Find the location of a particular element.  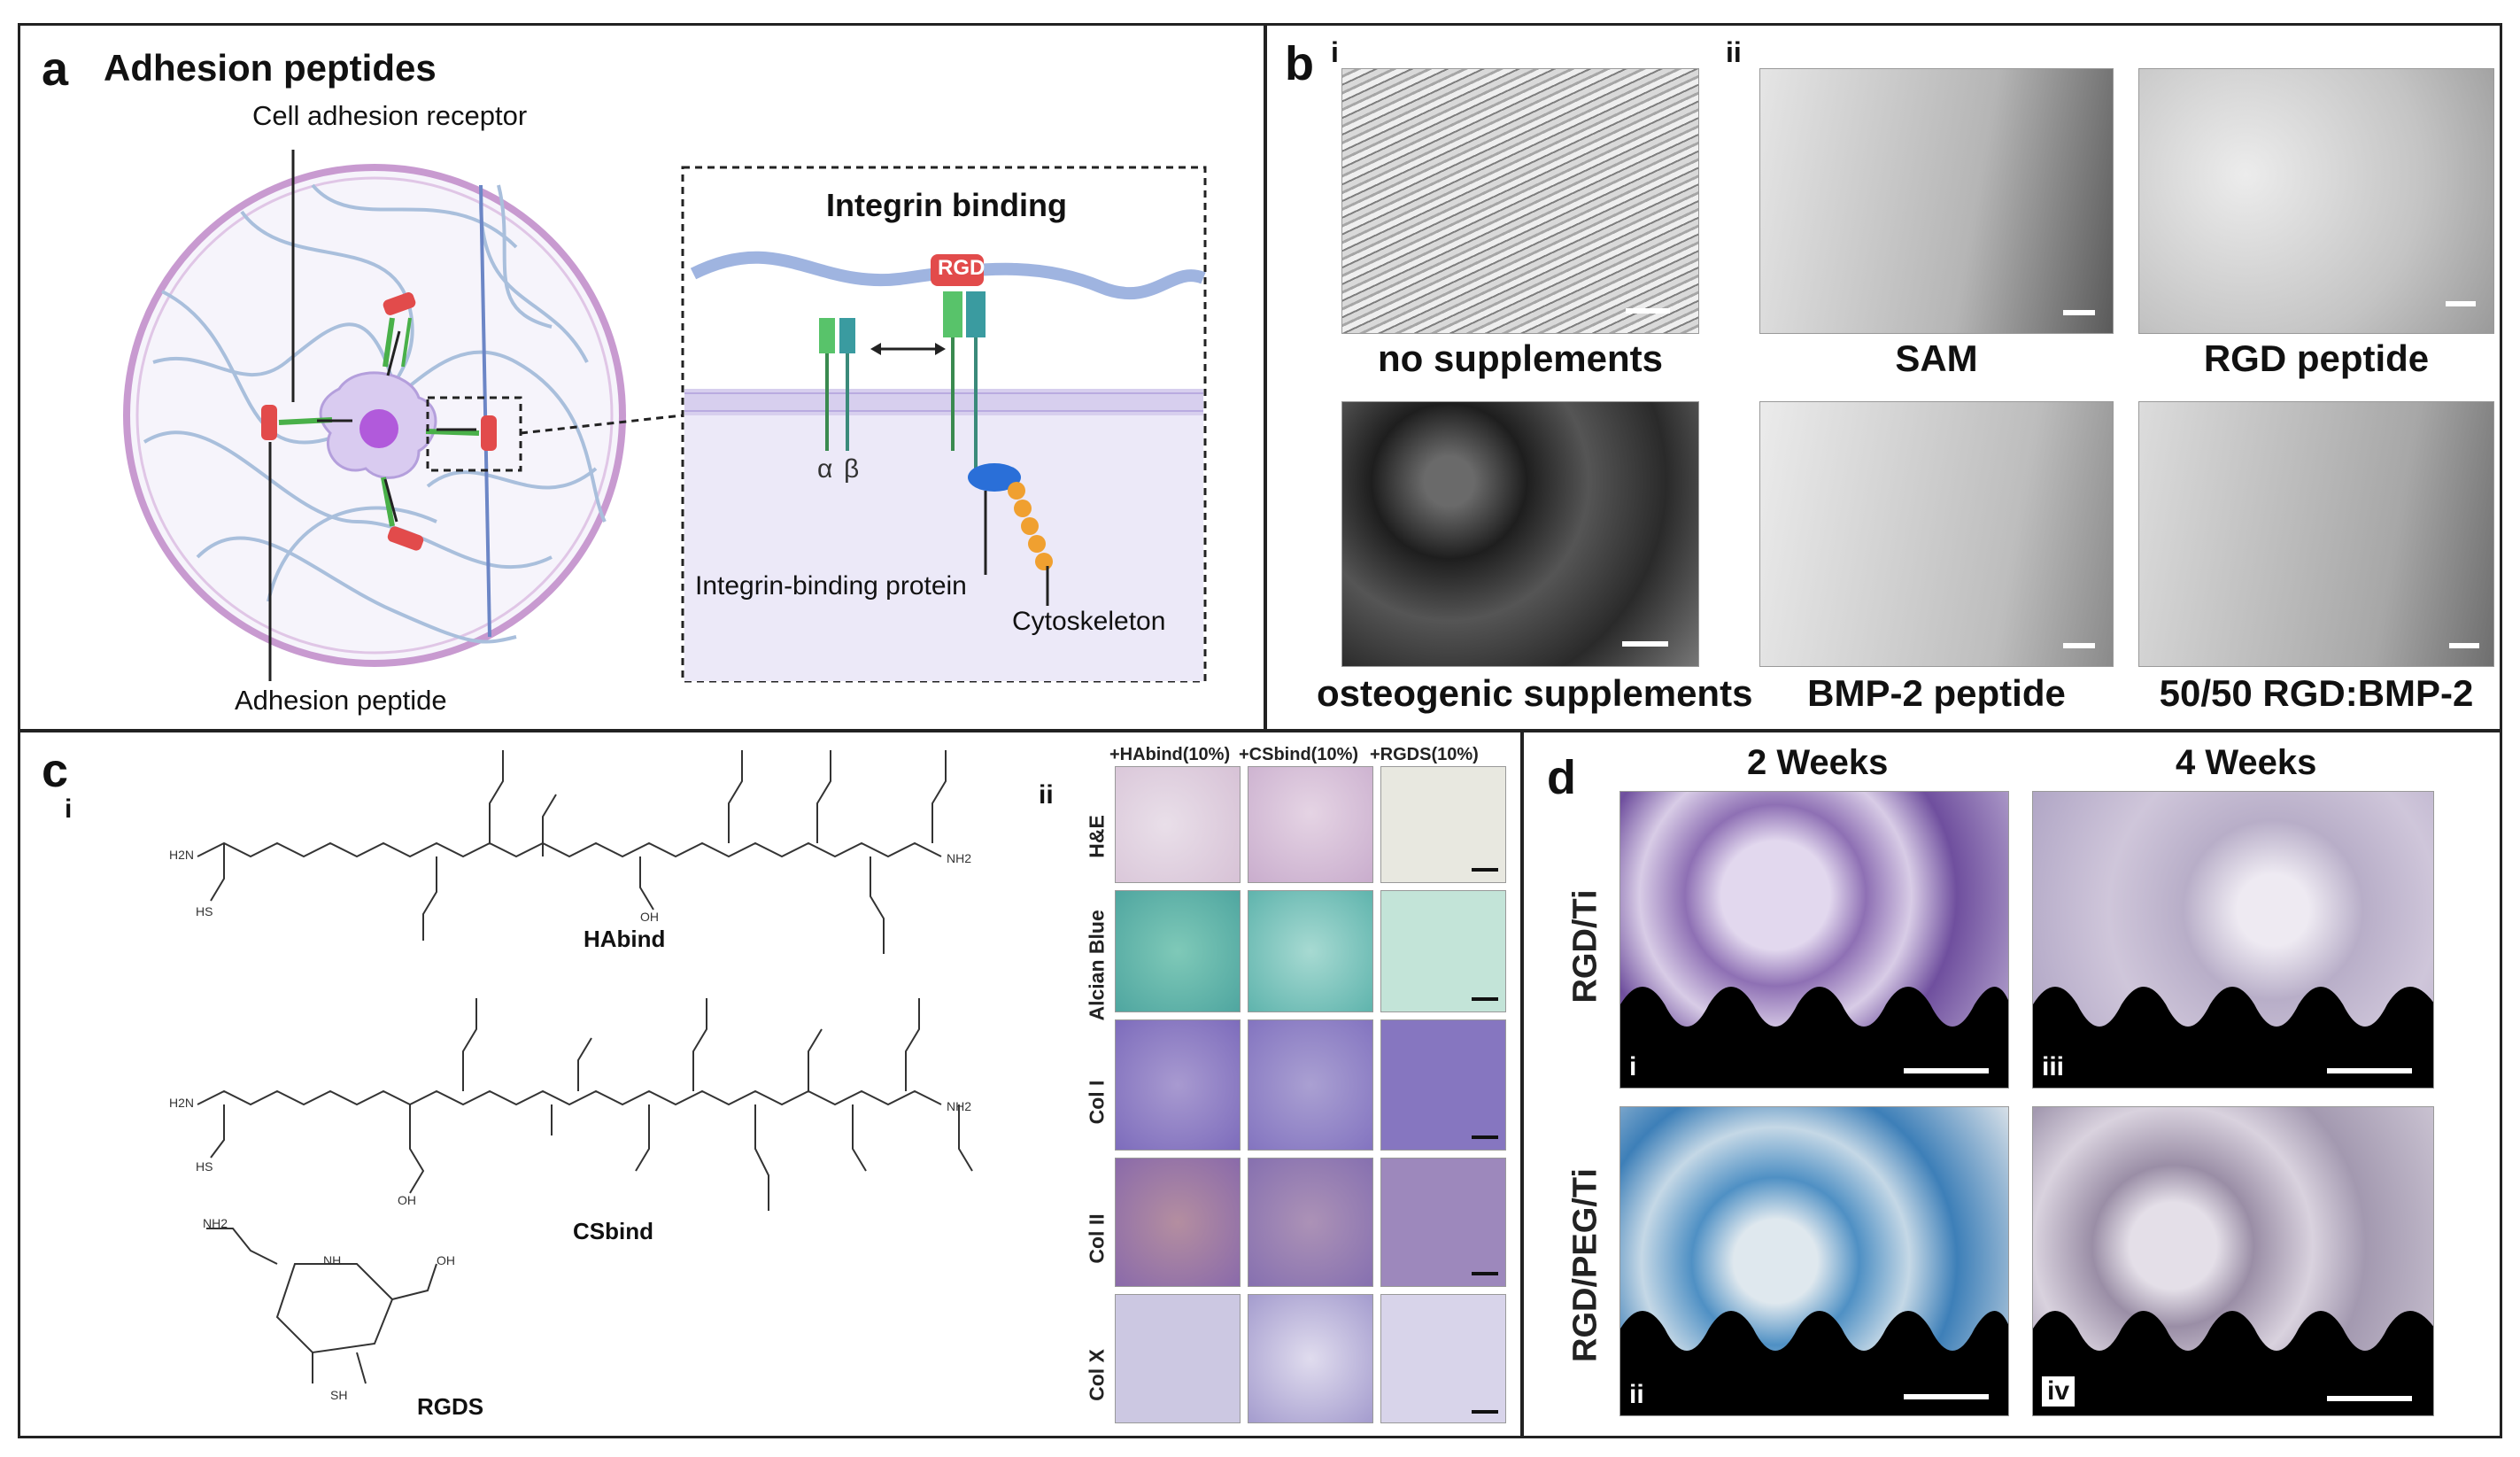

inset-title: Integrin binding is located at coordinates (946, 205).